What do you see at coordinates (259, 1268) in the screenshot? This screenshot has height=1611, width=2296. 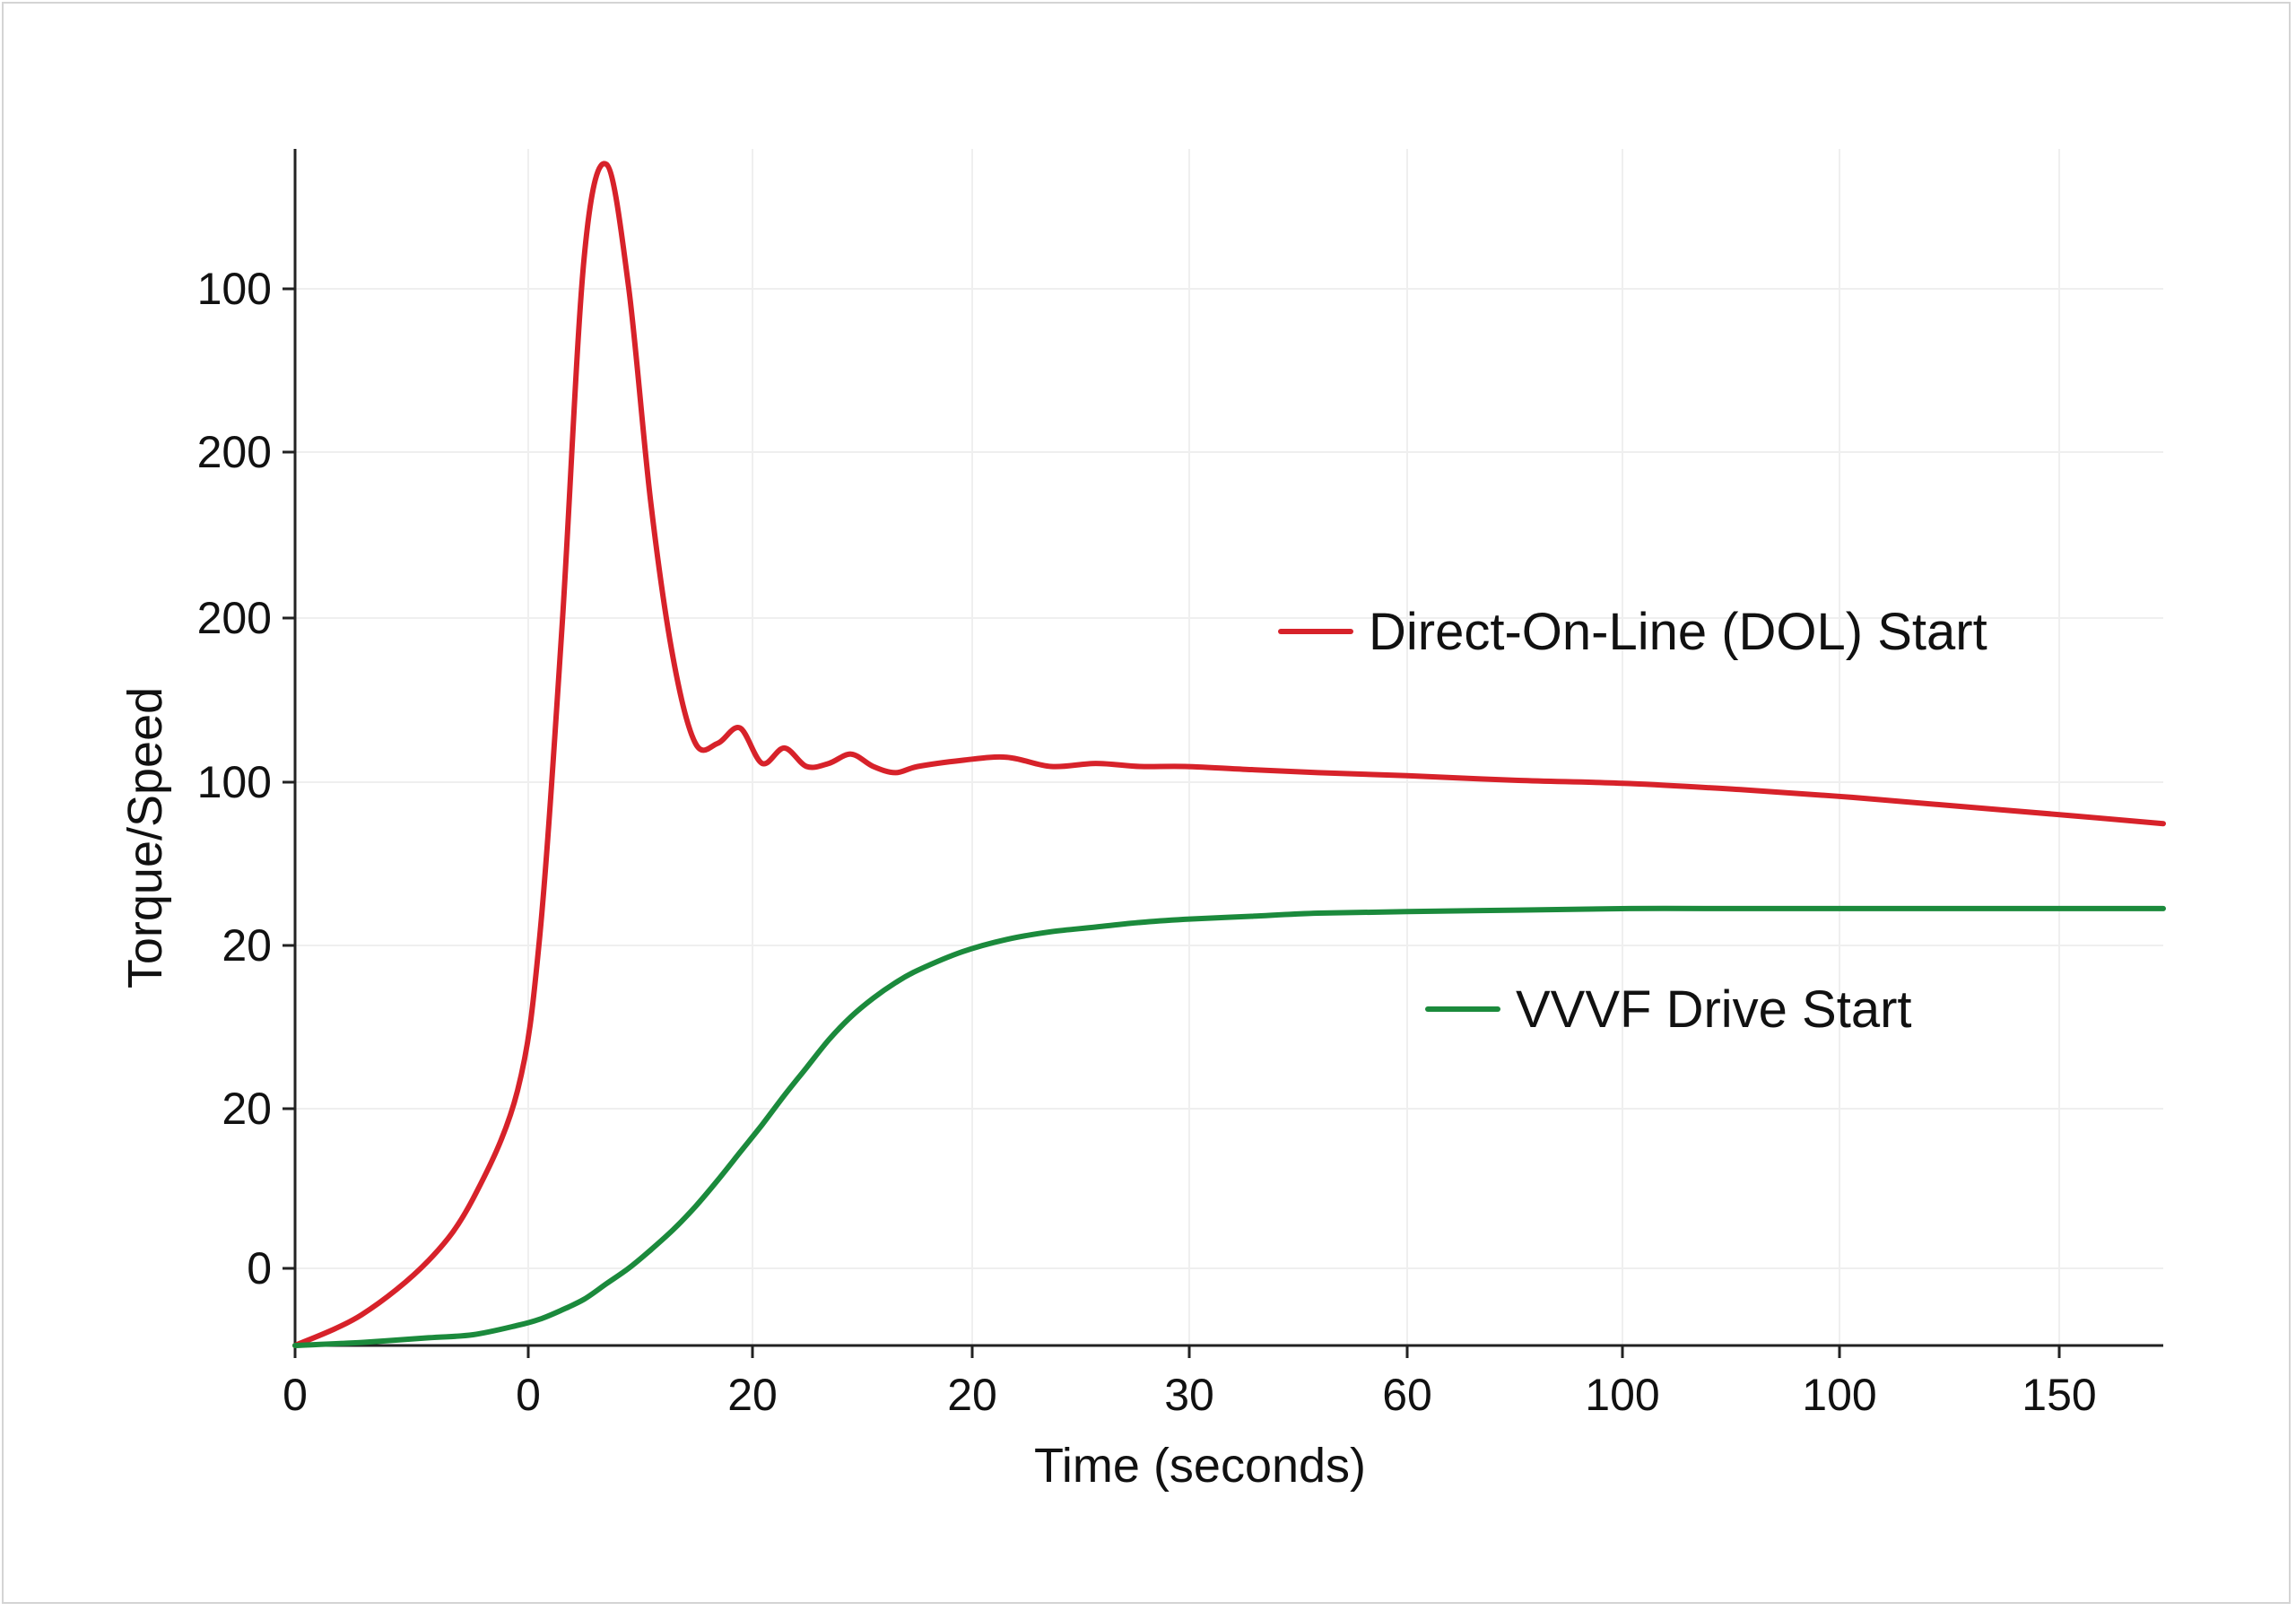 I see `y-tick-label-0: 0` at bounding box center [259, 1268].